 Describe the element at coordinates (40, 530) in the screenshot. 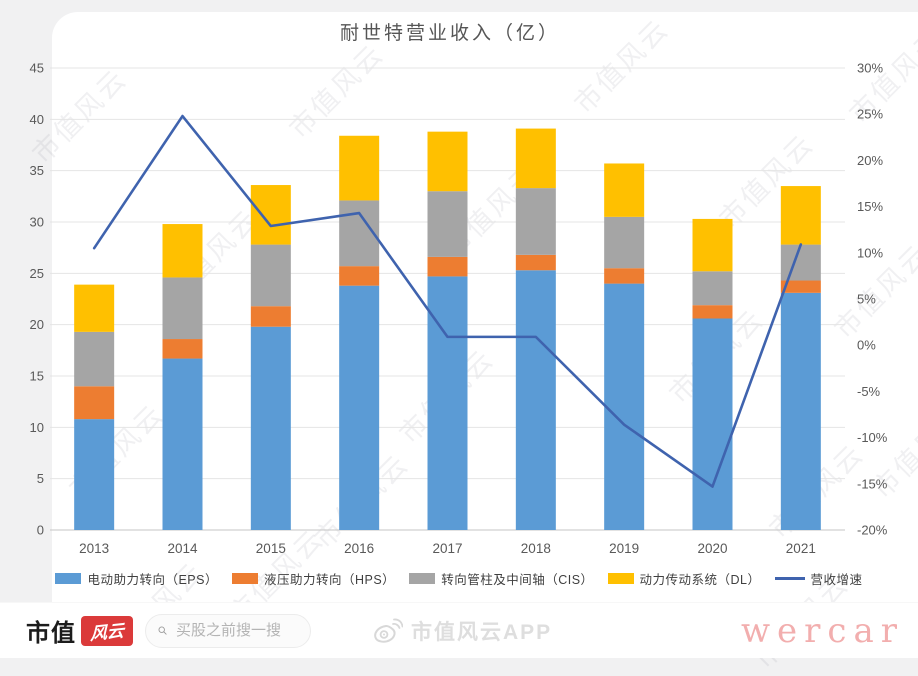

I see `y-axis-left-tick: 0` at that location.